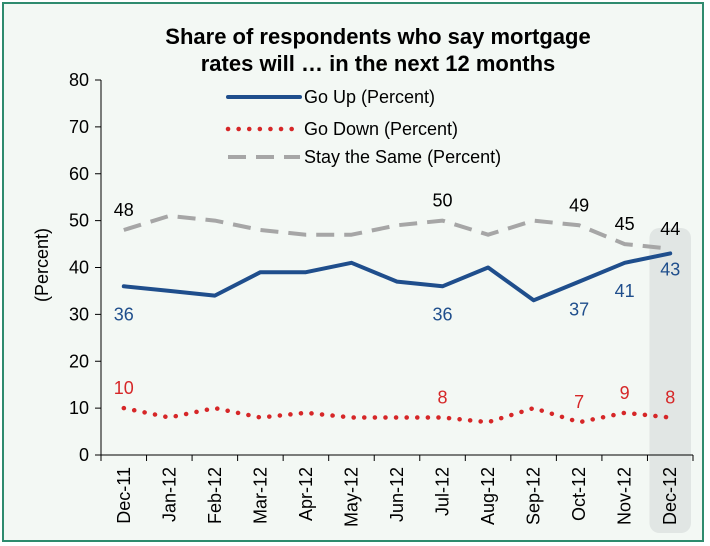 The width and height of the screenshot is (710, 546). Describe the element at coordinates (79, 268) in the screenshot. I see `y-tick-label: 40` at that location.